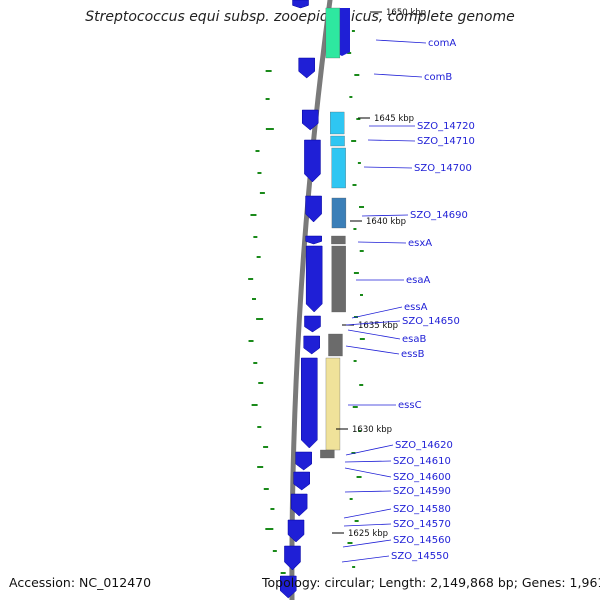 The height and width of the screenshot is (600, 600). I want to click on gene-label: SZO_14570, so click(422, 524).